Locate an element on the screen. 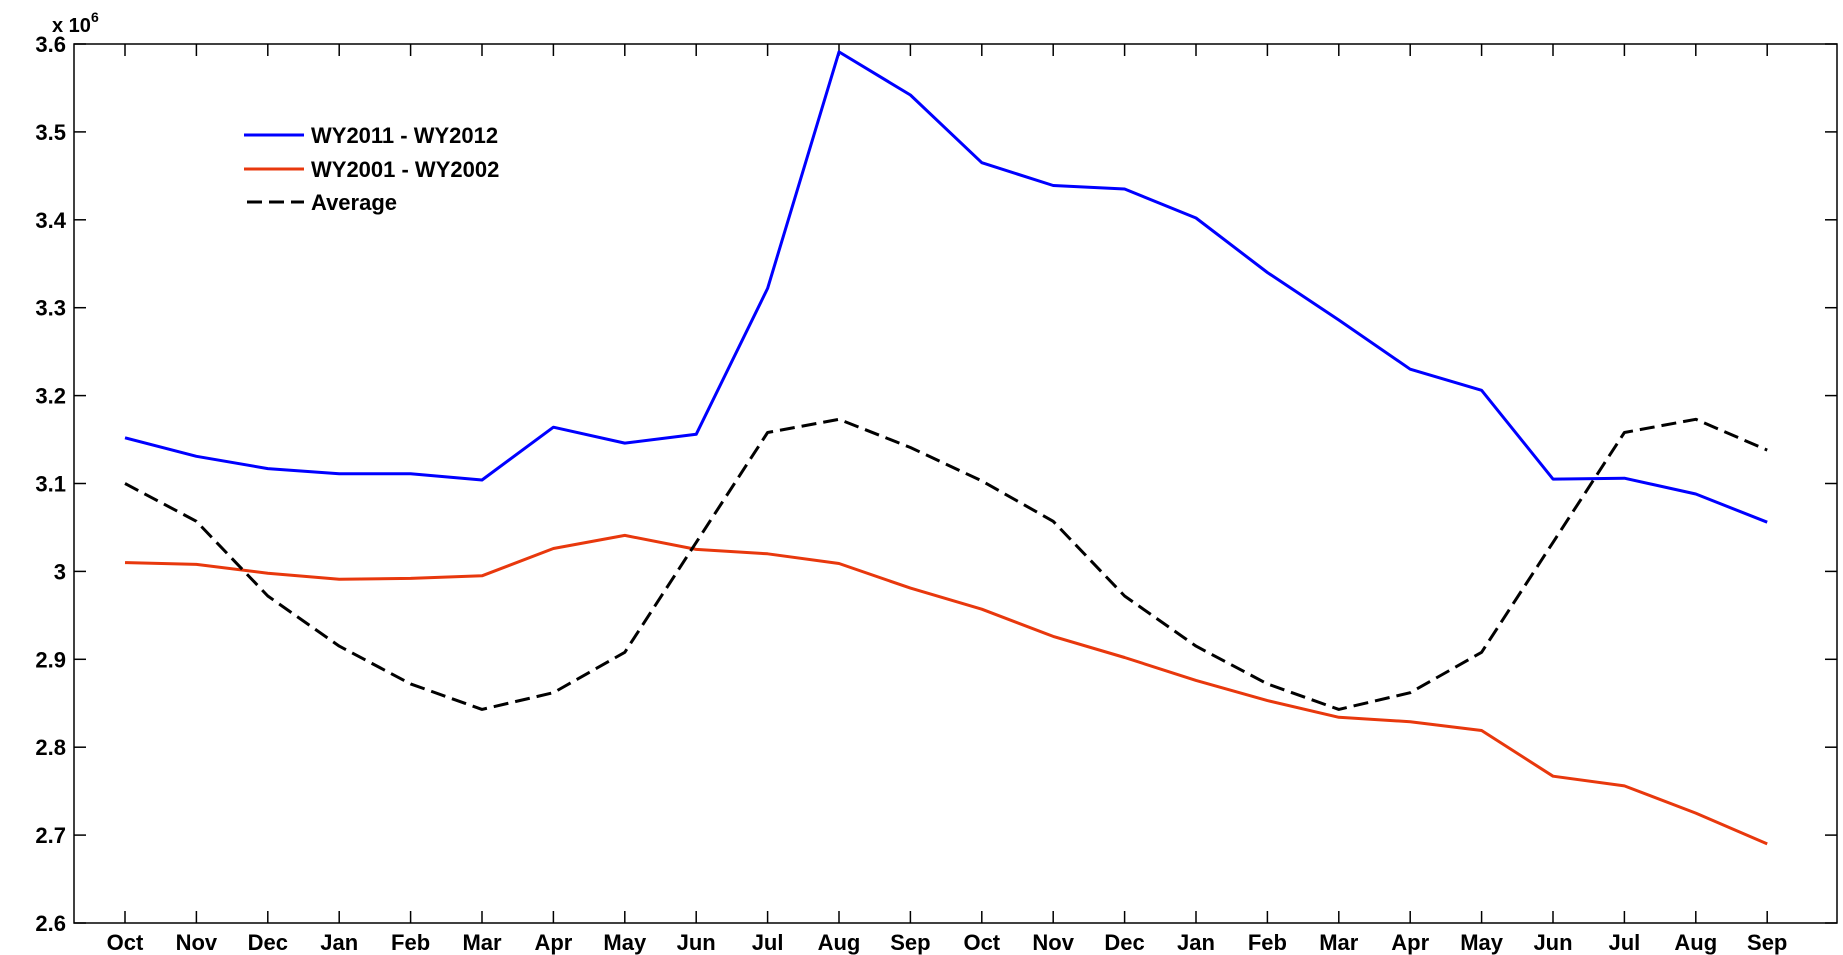 The height and width of the screenshot is (955, 1843). x-tick-label-4: Feb is located at coordinates (410, 942).